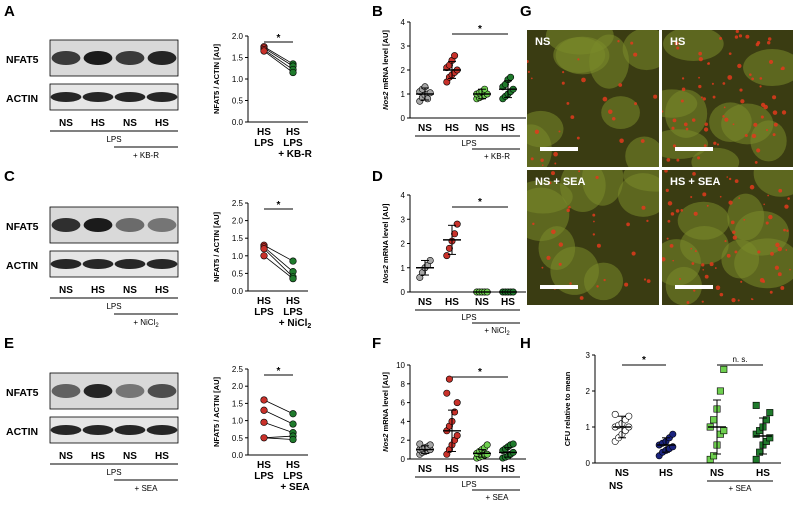 The height and width of the screenshot is (505, 798). What do you see at coordinates (9, 343) in the screenshot?
I see `panel-letter-E: E` at bounding box center [9, 343].